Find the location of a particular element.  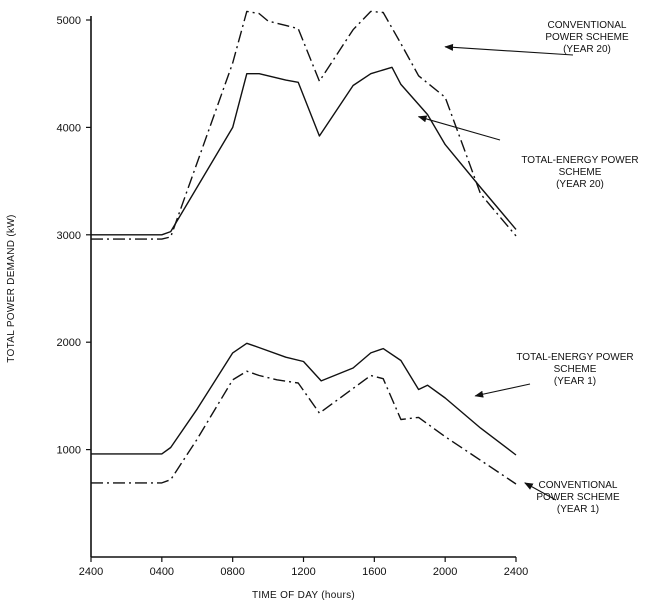

x-tick-label: 0800 is located at coordinates (232, 572).